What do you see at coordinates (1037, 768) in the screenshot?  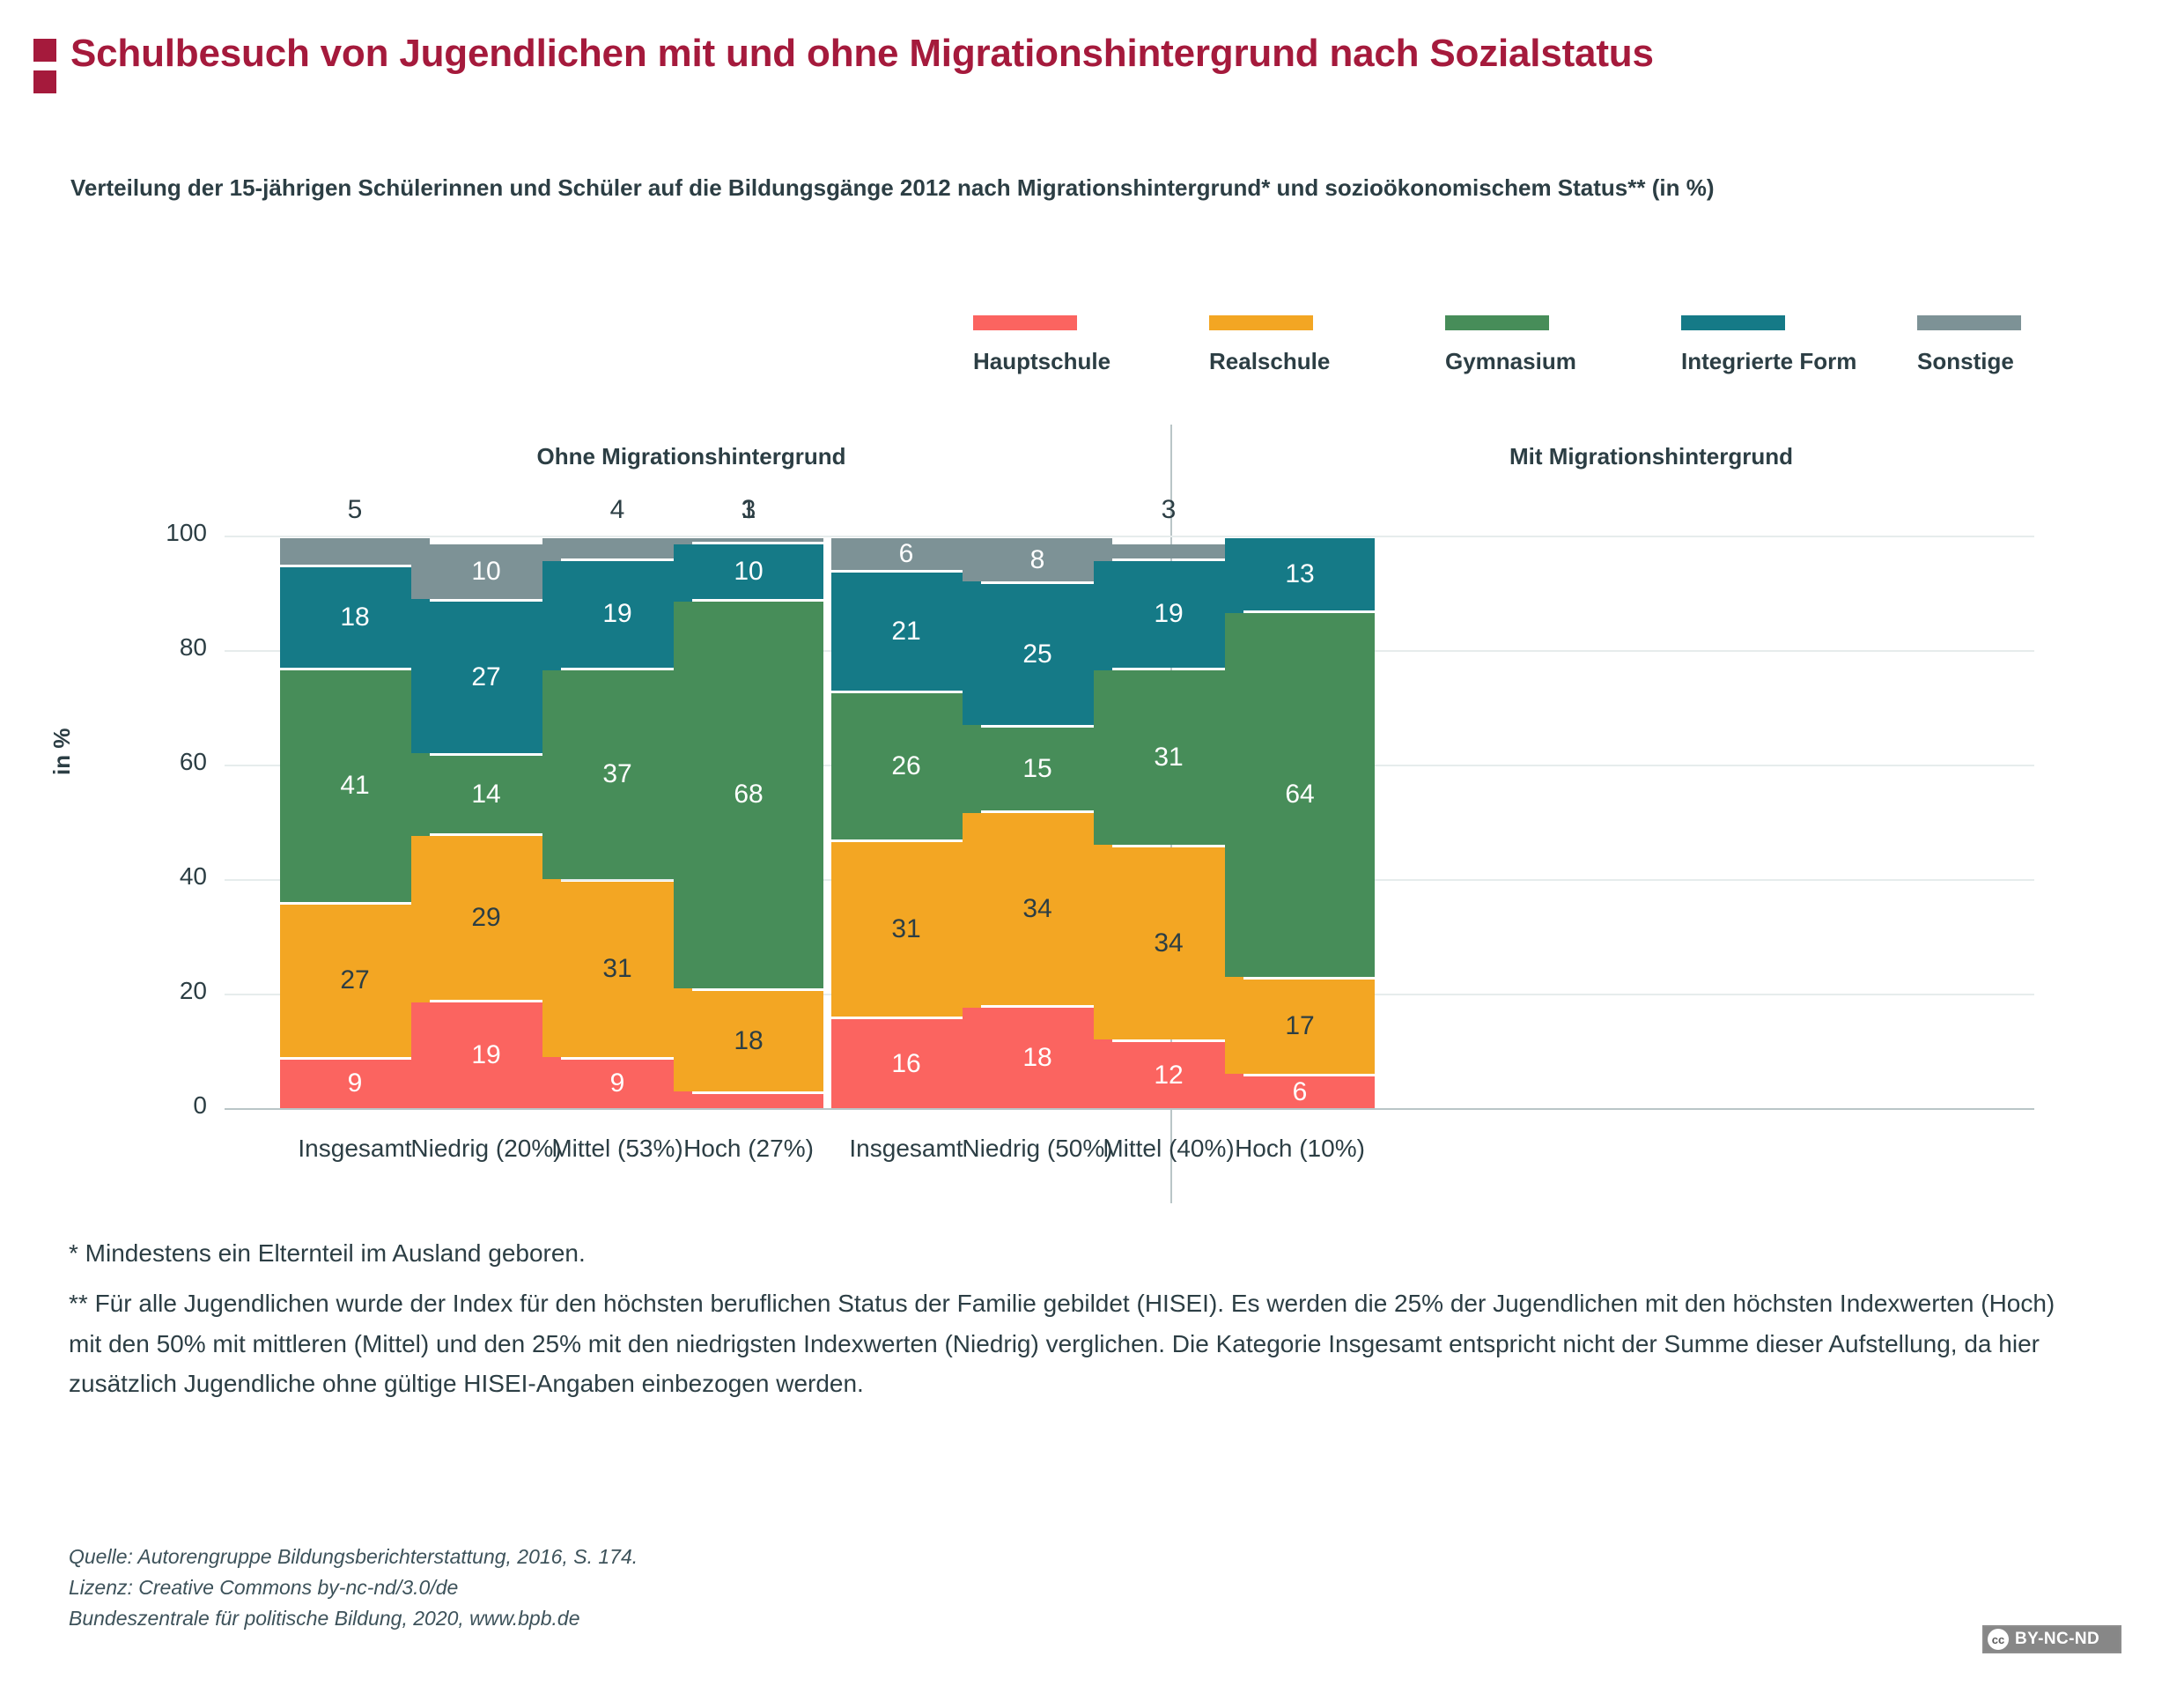 I see `bar-segment-gymnasium: 15` at bounding box center [1037, 768].